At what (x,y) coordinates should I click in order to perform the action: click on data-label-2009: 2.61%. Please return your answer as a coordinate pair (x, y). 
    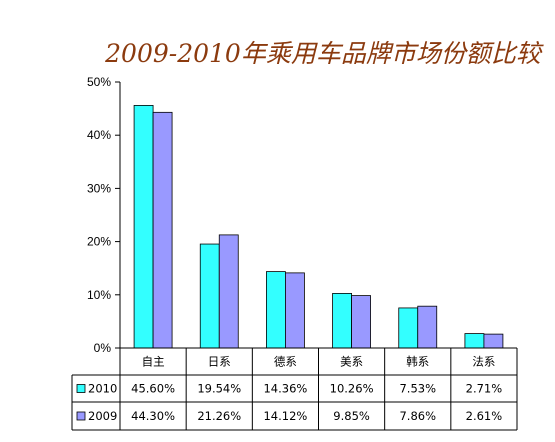
    Looking at the image, I should click on (484, 416).